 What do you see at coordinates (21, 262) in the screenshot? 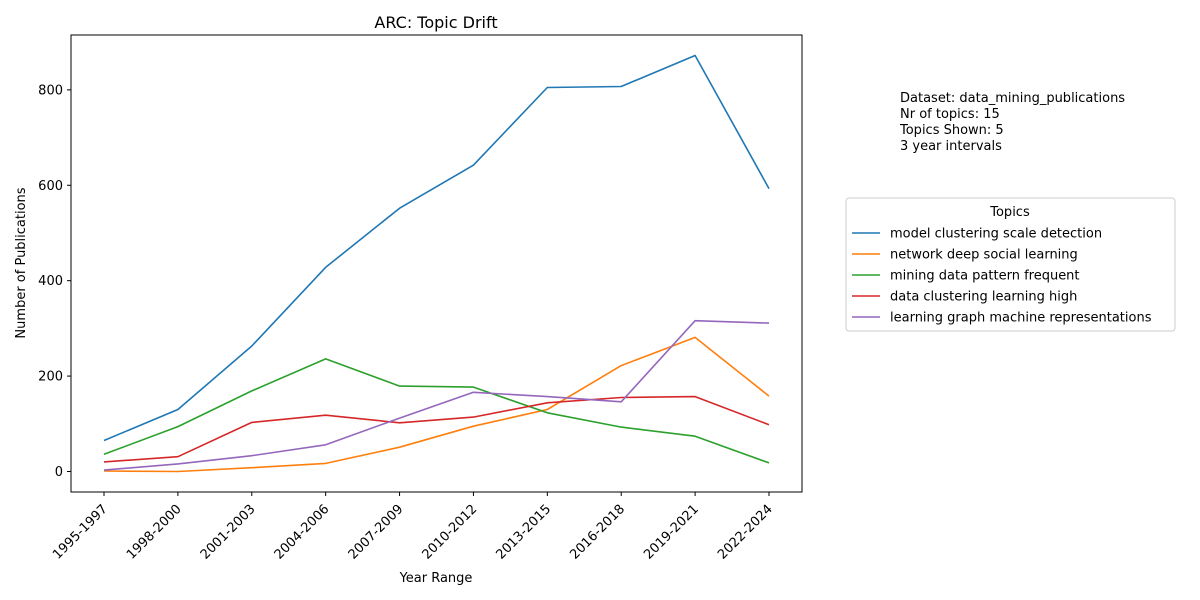
I see `y-axis-label: Number of Publications` at bounding box center [21, 262].